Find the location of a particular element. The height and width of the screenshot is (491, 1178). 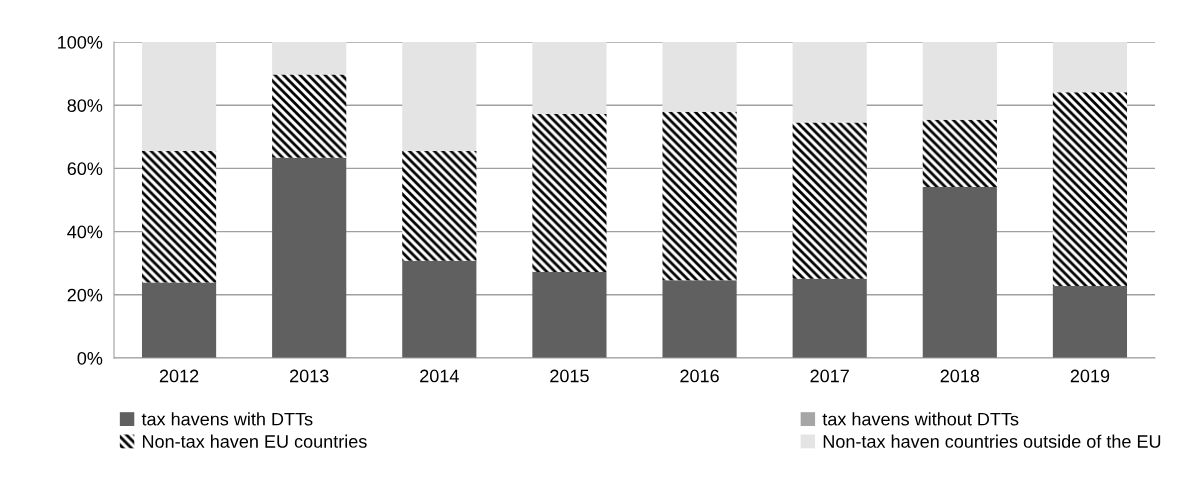

y-tick-label: 80% is located at coordinates (85, 105).